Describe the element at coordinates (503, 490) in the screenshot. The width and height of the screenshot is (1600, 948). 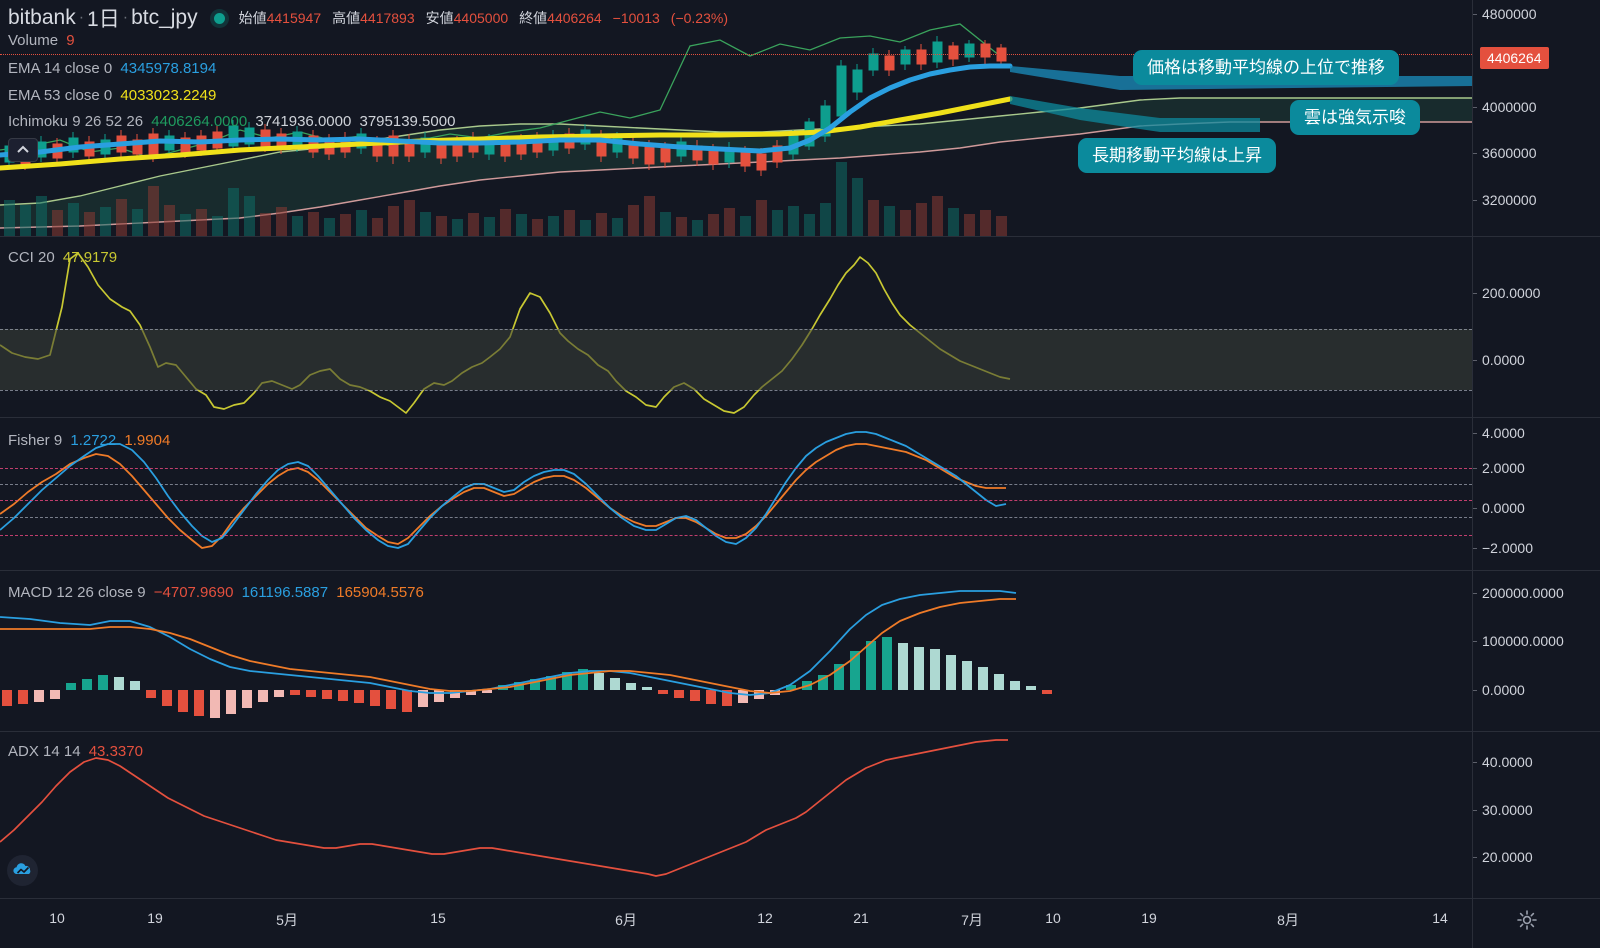
I see `fisher-chart-svg` at that location.